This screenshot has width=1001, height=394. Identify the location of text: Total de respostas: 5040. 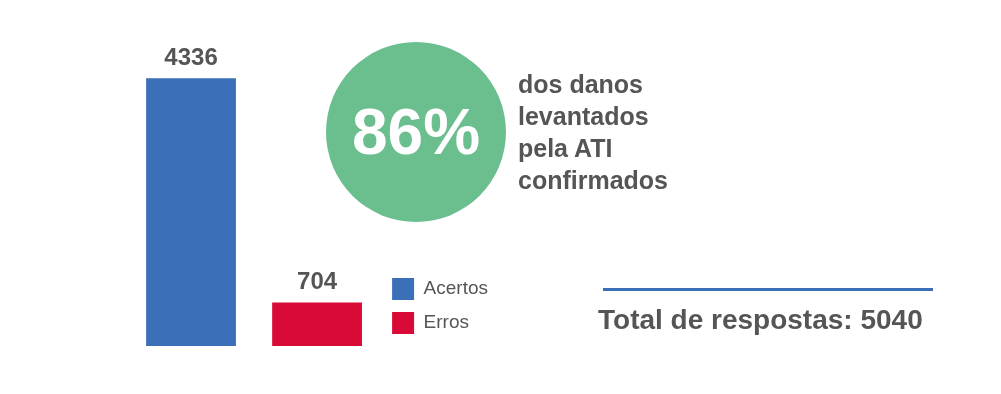
(761, 320).